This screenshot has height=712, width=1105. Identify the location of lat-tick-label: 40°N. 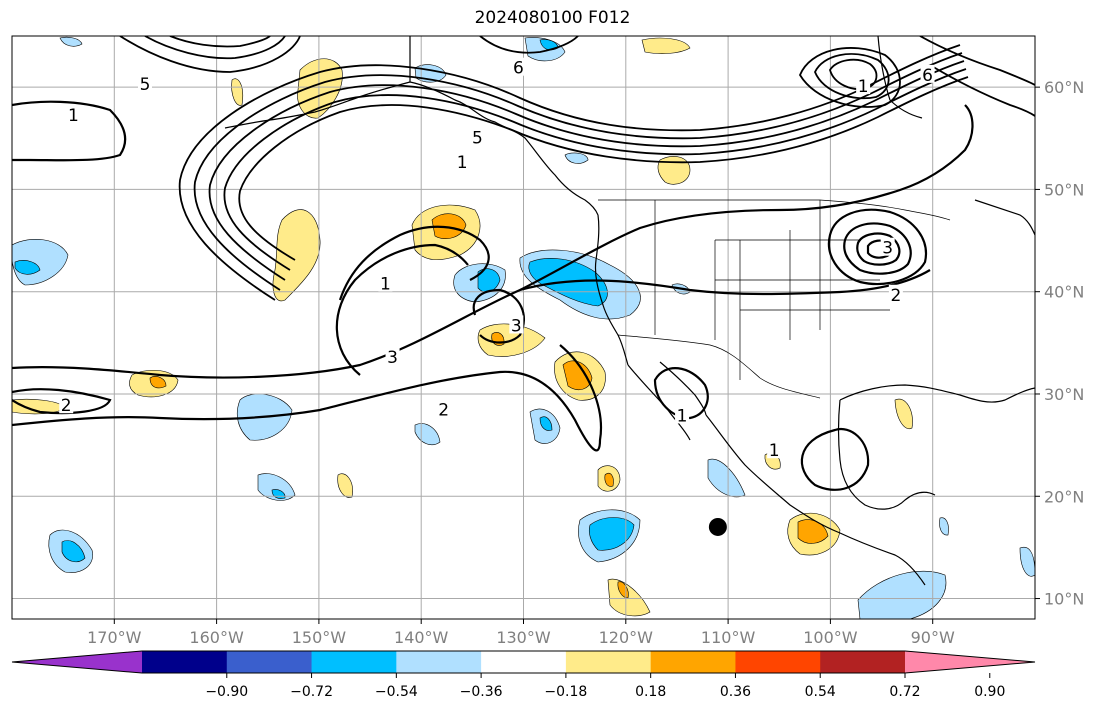
(1064, 292).